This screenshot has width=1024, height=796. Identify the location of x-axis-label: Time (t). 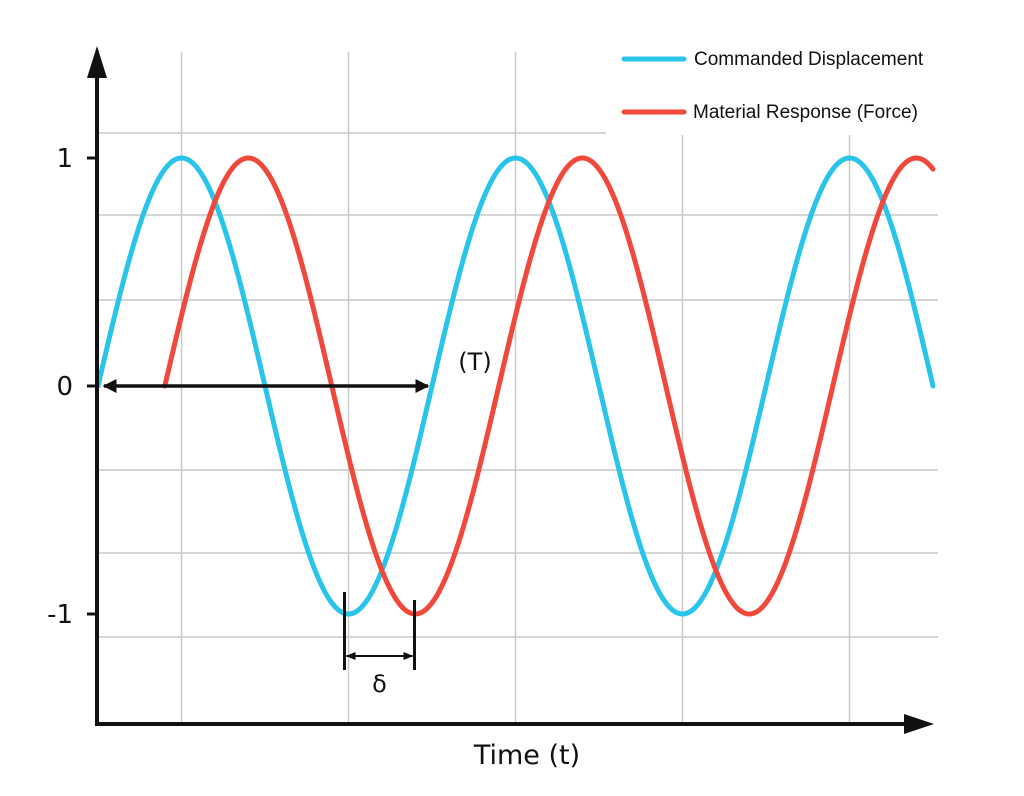
(526, 755).